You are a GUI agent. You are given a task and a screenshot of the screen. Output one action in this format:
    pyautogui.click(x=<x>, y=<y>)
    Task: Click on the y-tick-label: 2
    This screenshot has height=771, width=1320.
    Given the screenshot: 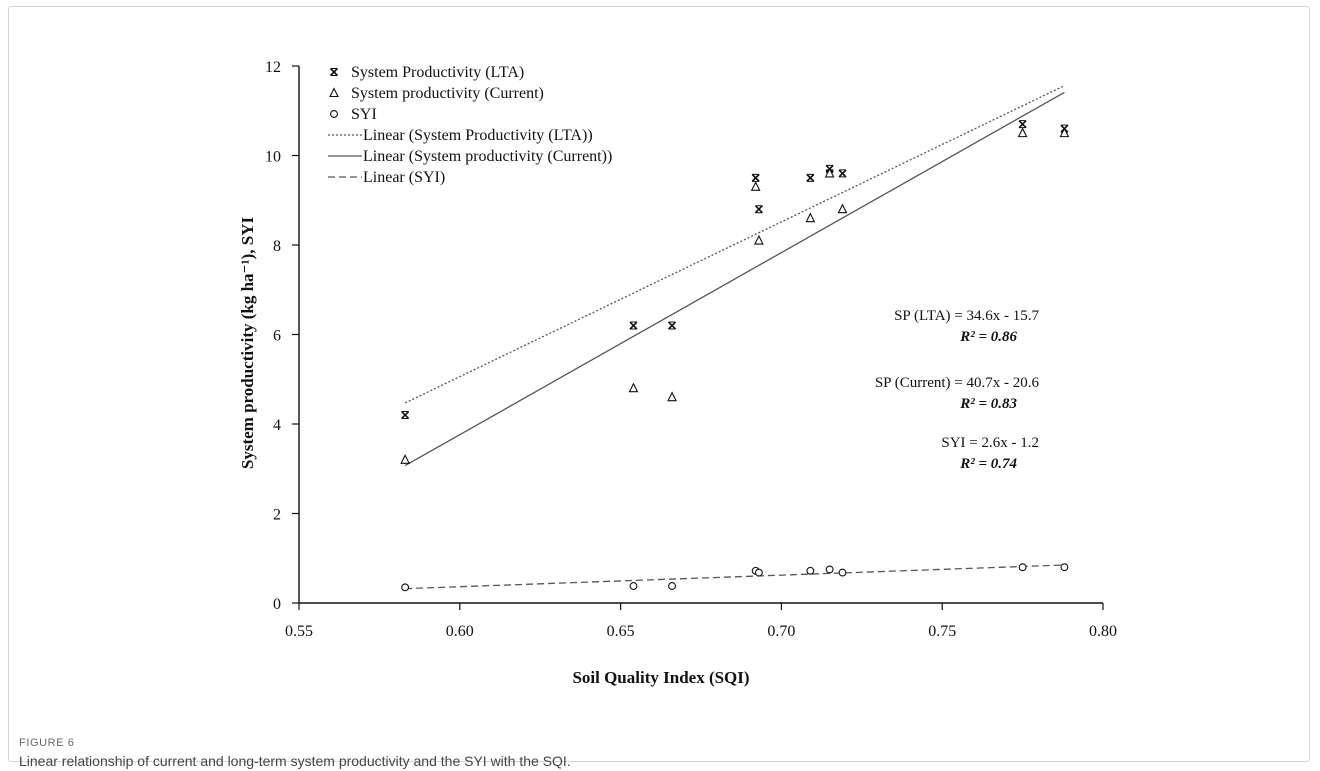 What is the action you would take?
    pyautogui.click(x=277, y=515)
    